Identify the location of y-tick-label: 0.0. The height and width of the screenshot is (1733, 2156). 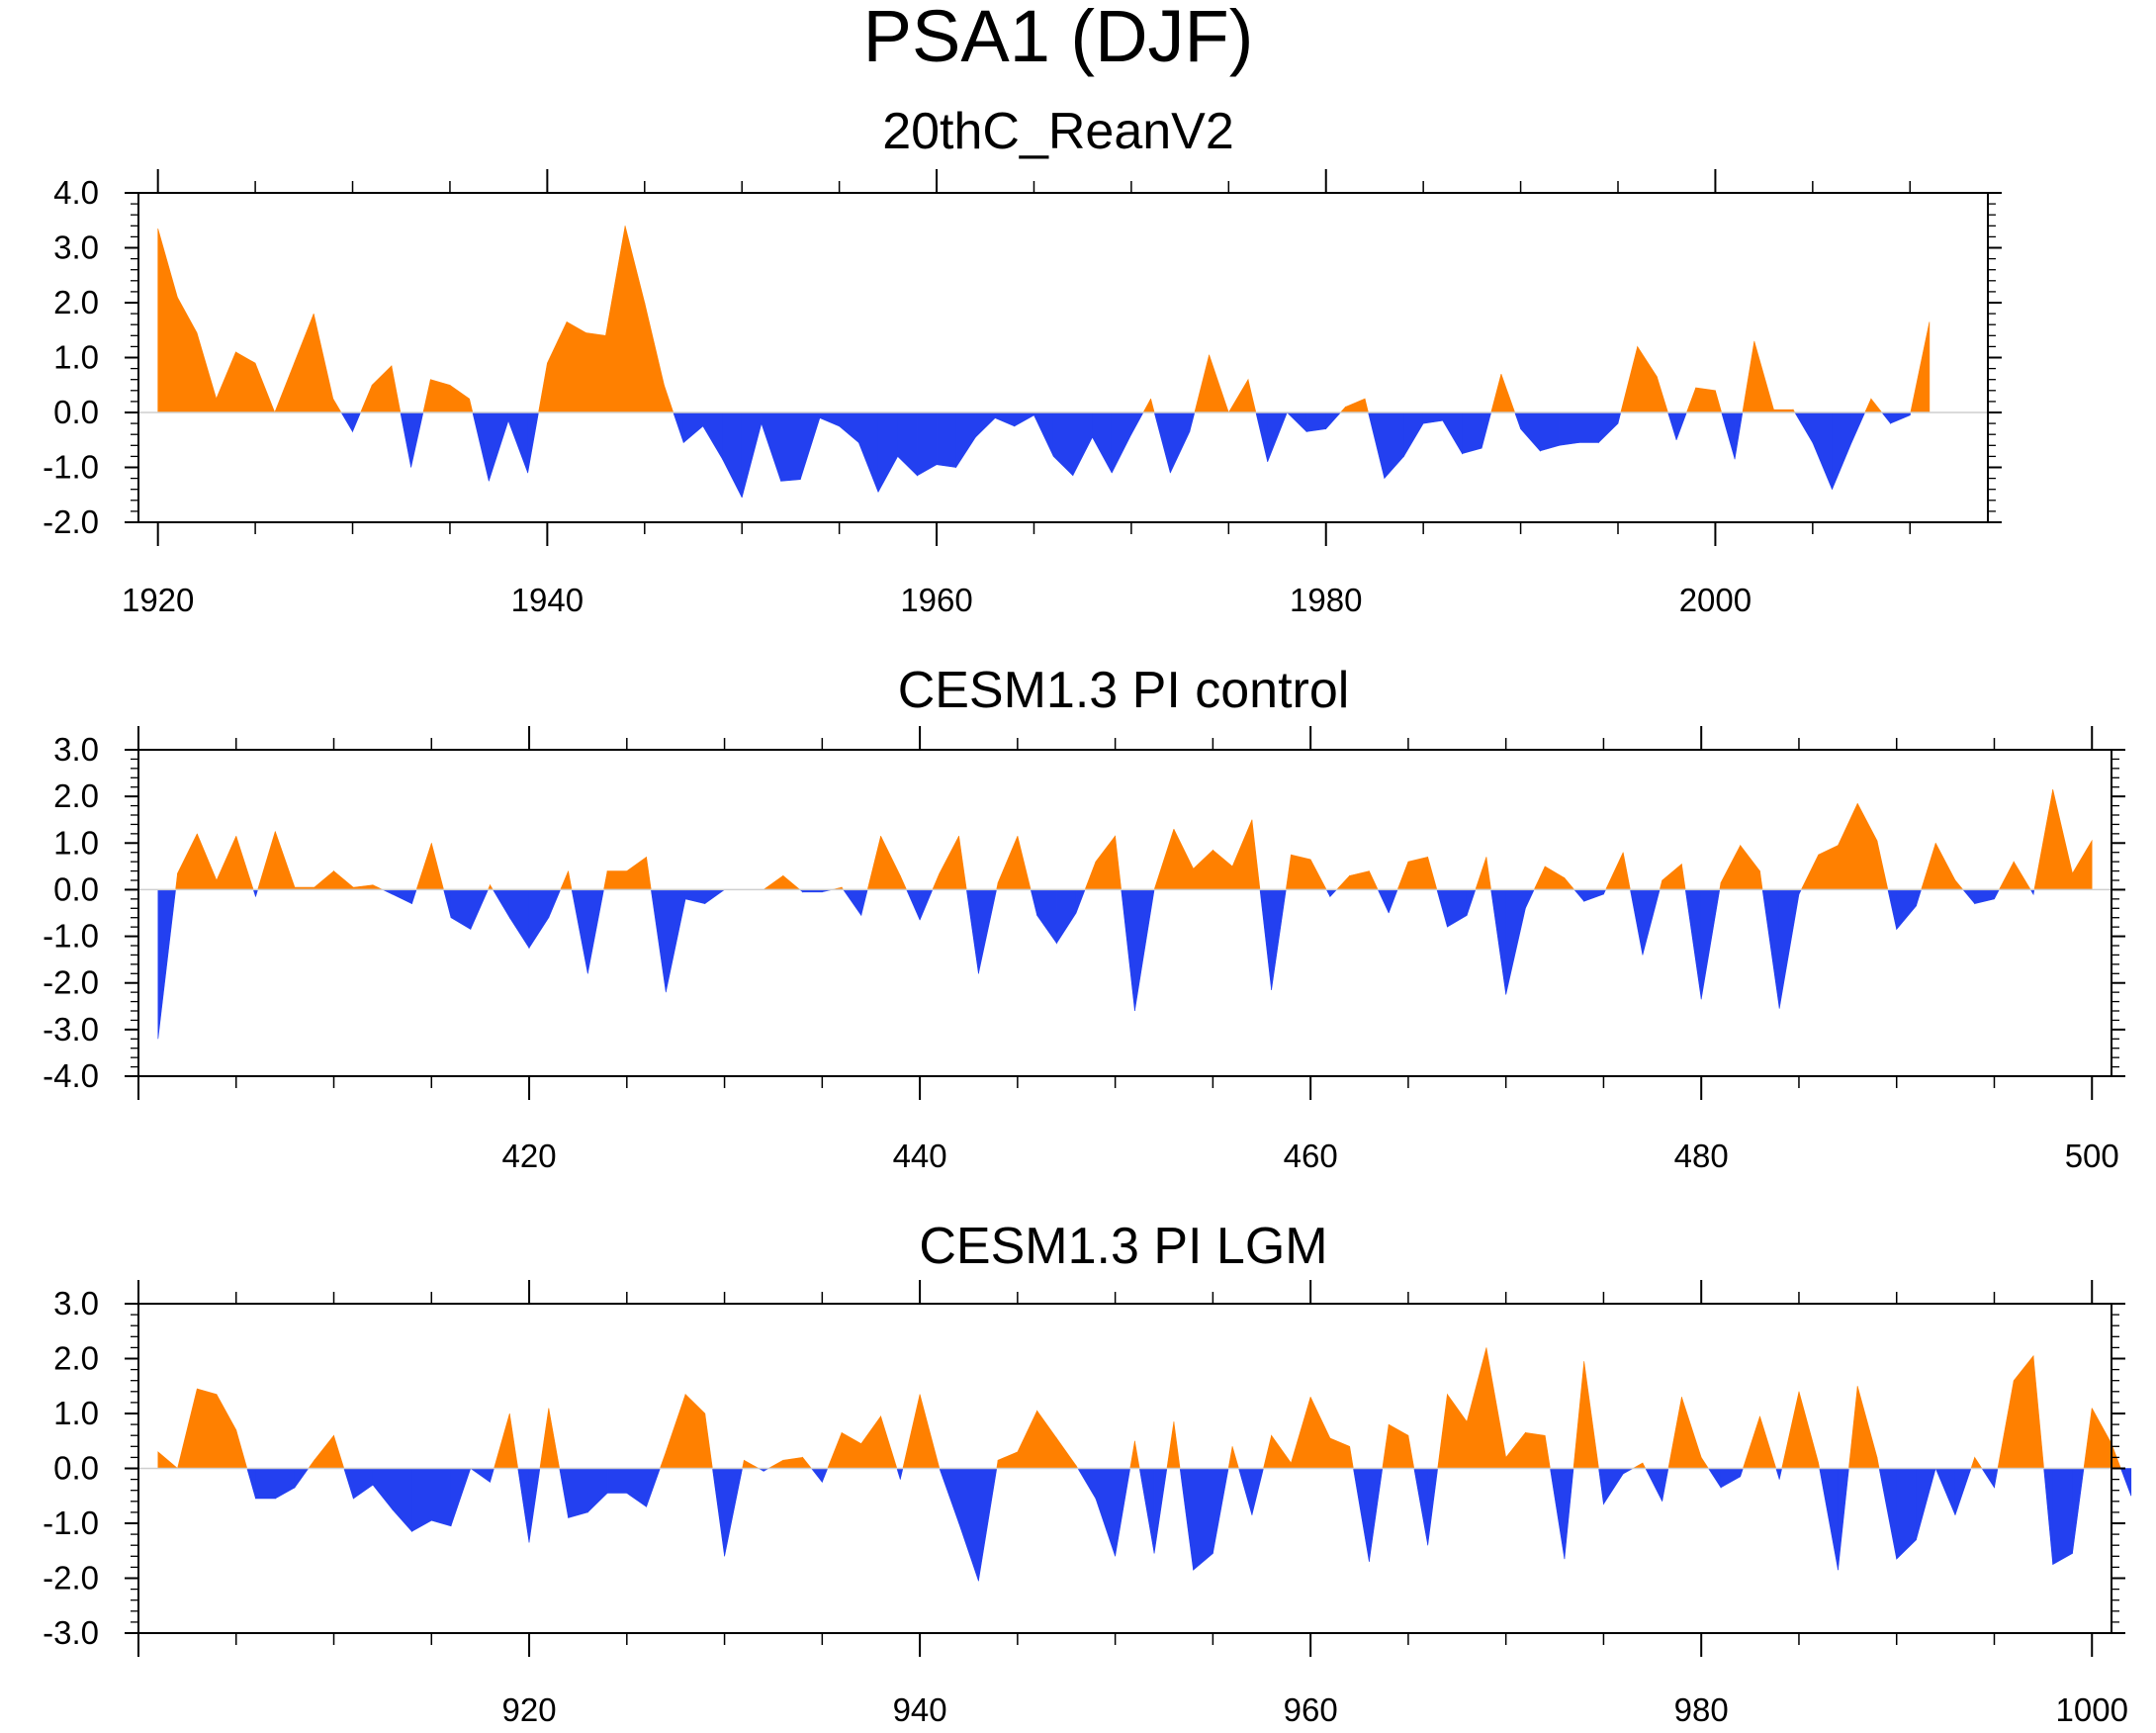
(76, 888).